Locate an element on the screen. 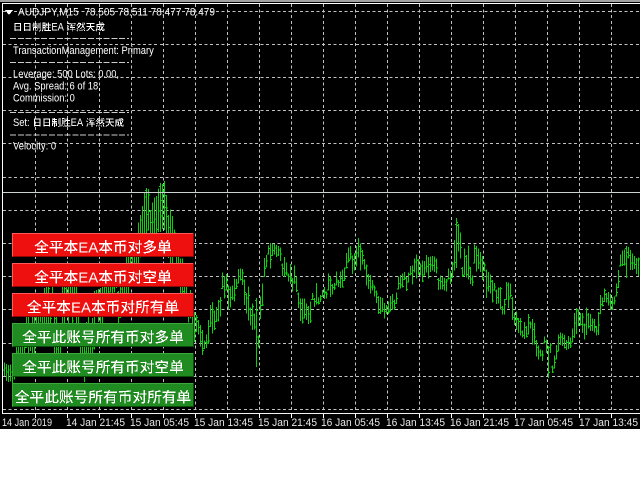  svg-text: Commission: 0 is located at coordinates (44, 99).